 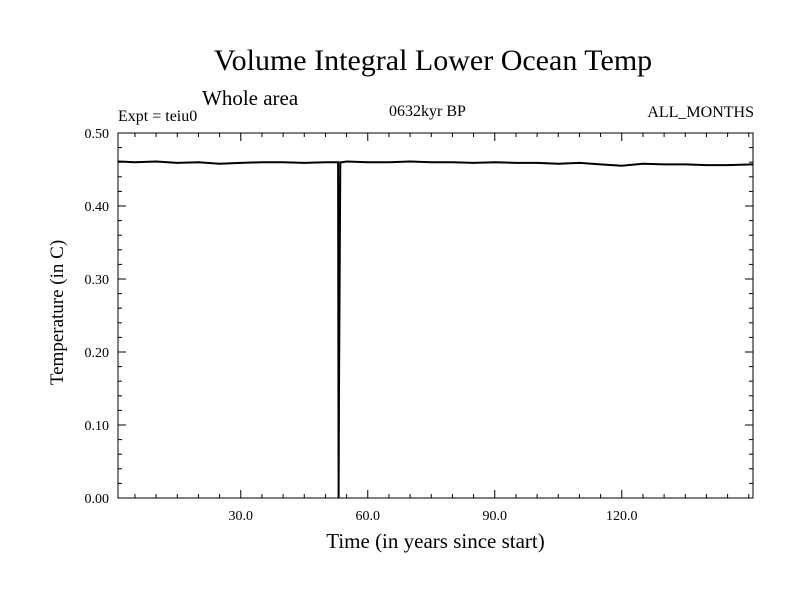 I want to click on x-tick-label: 120.0, so click(x=622, y=516).